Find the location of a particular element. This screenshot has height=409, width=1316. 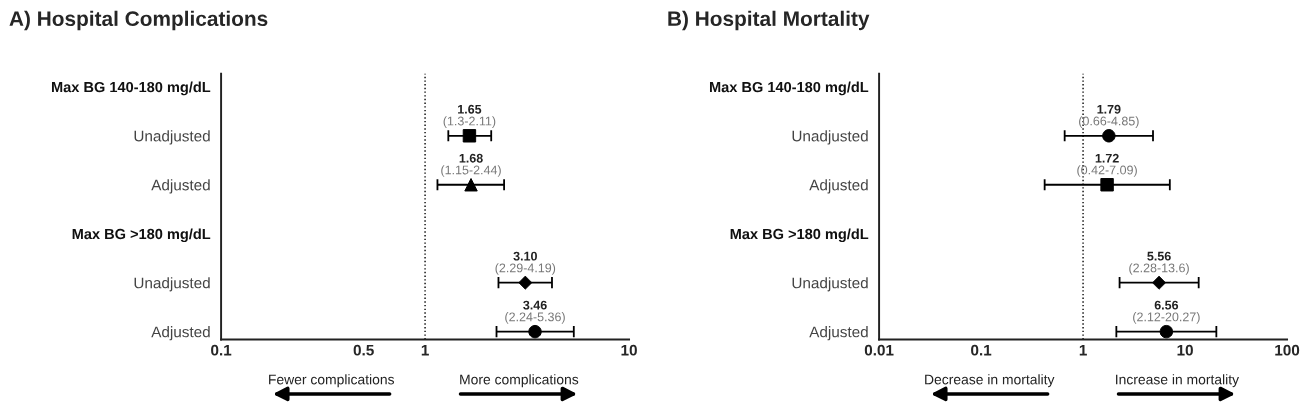

chart-title: A) Hospital Complications is located at coordinates (138, 20).